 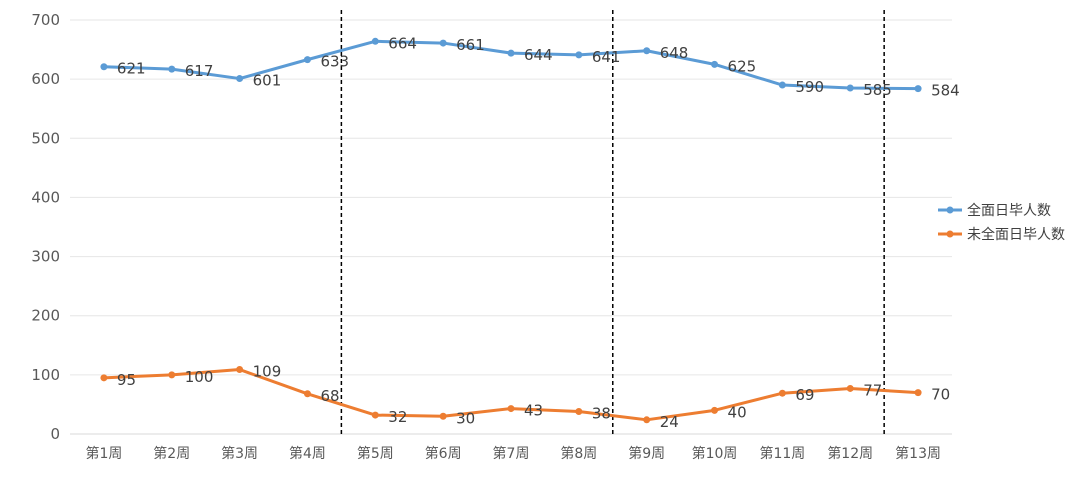 I want to click on data-label: 584, so click(x=945, y=91).